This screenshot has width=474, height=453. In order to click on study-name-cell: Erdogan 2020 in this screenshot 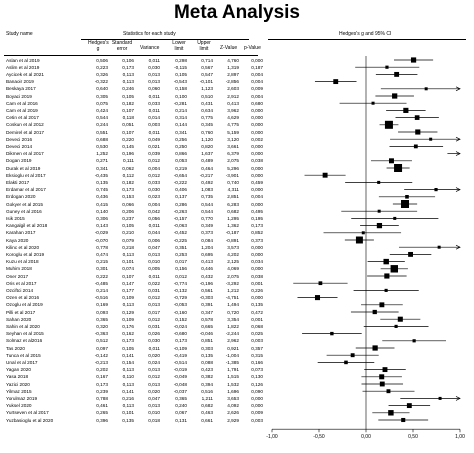, I will do `click(21, 197)`.